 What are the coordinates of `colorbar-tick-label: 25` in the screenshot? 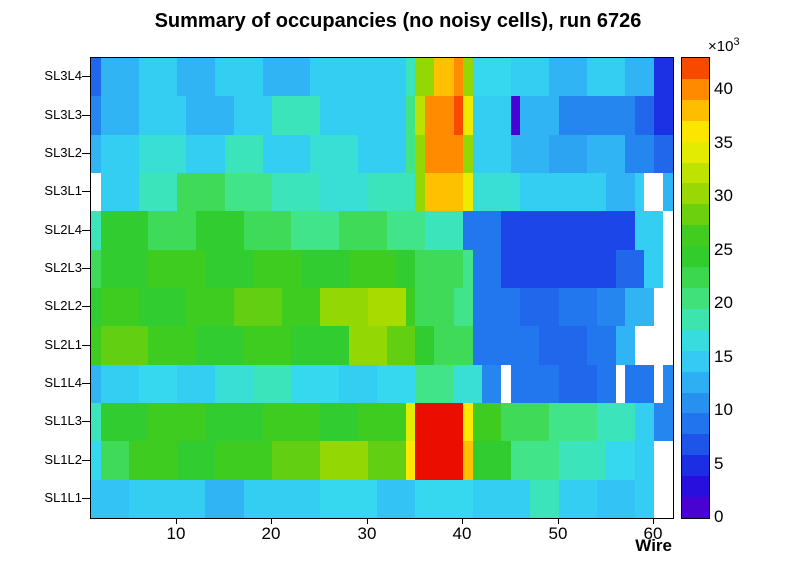 It's located at (723, 249).